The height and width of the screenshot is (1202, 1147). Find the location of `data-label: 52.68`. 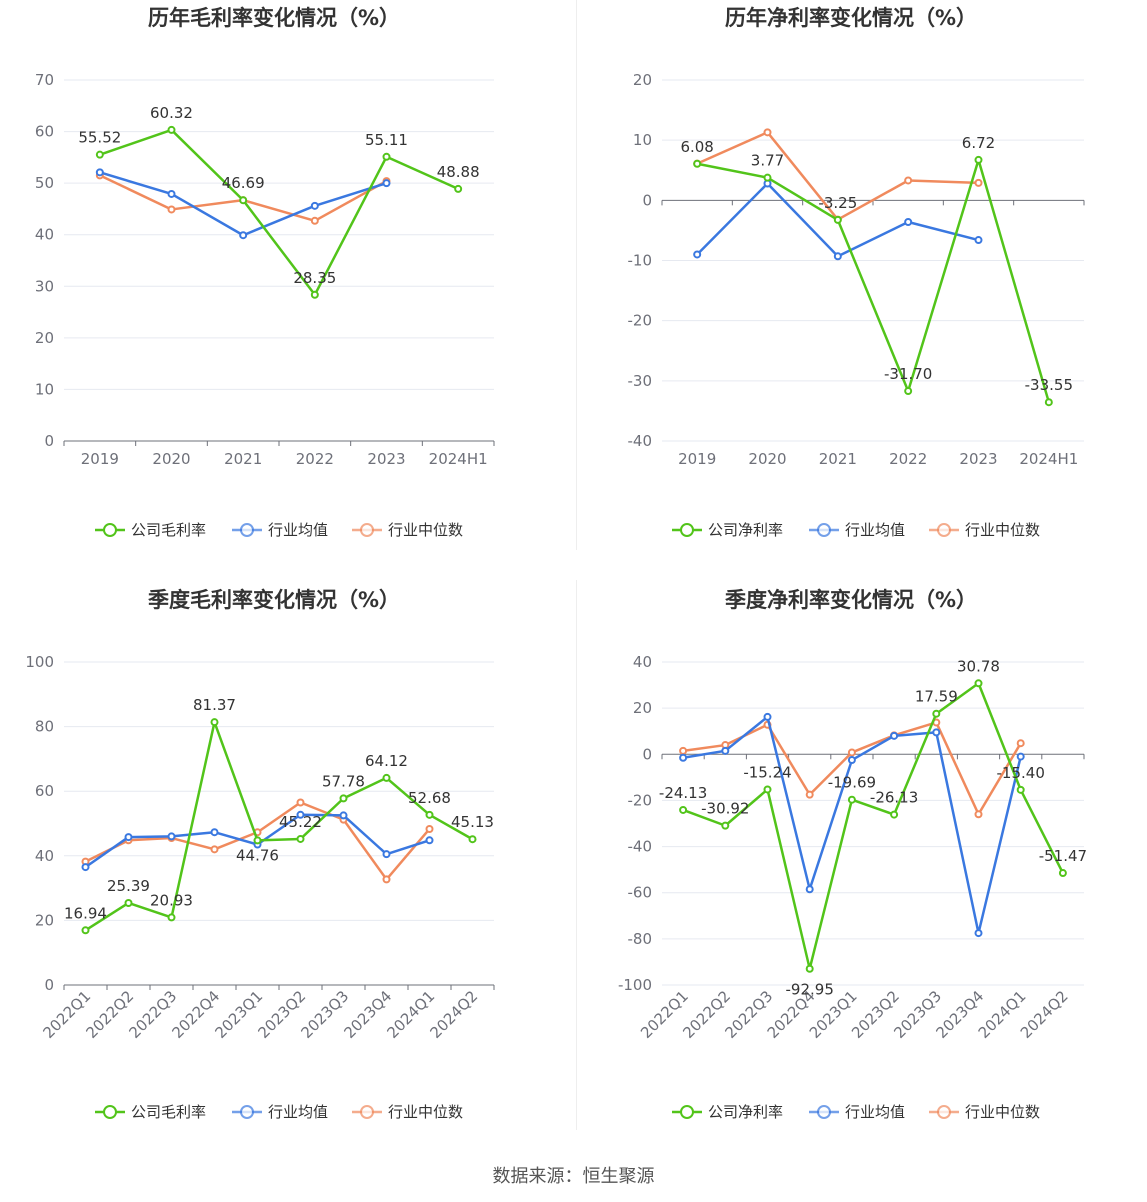

data-label: 52.68 is located at coordinates (429, 798).